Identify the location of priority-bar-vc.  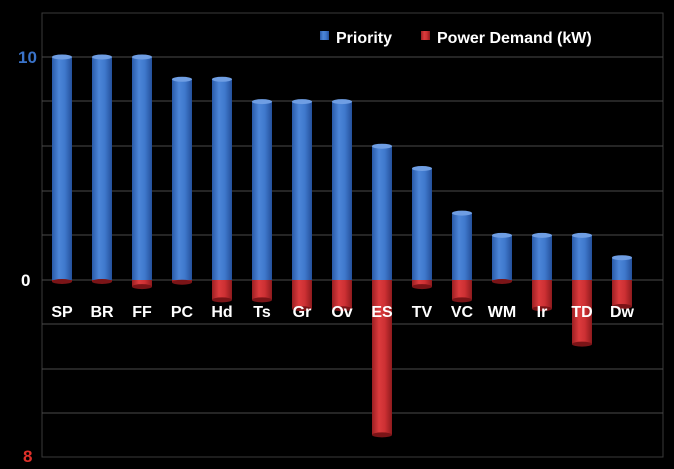
(462, 245).